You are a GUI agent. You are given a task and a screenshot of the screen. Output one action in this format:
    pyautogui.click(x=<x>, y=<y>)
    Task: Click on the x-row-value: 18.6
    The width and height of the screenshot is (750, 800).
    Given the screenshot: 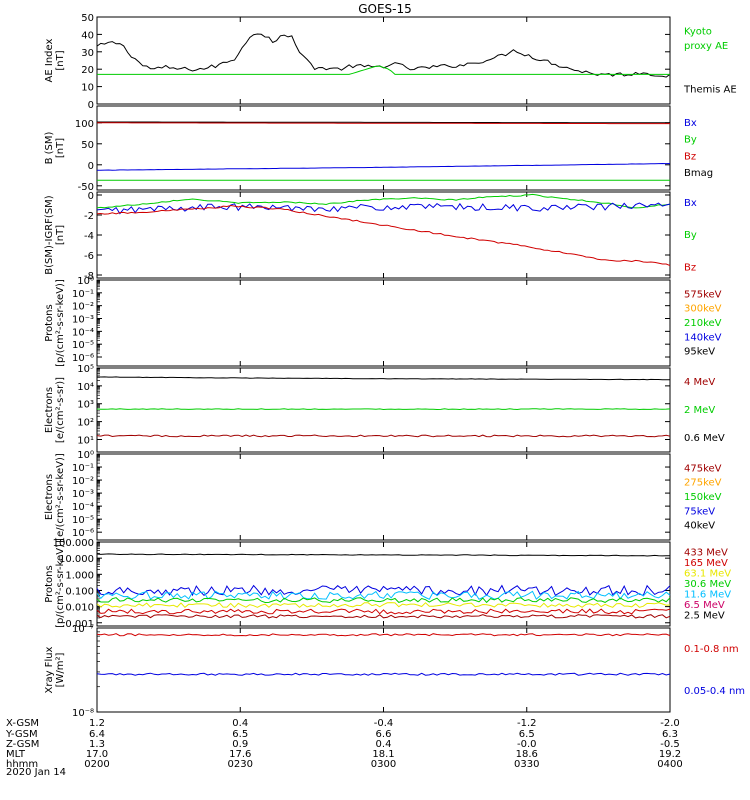 What is the action you would take?
    pyautogui.click(x=527, y=754)
    